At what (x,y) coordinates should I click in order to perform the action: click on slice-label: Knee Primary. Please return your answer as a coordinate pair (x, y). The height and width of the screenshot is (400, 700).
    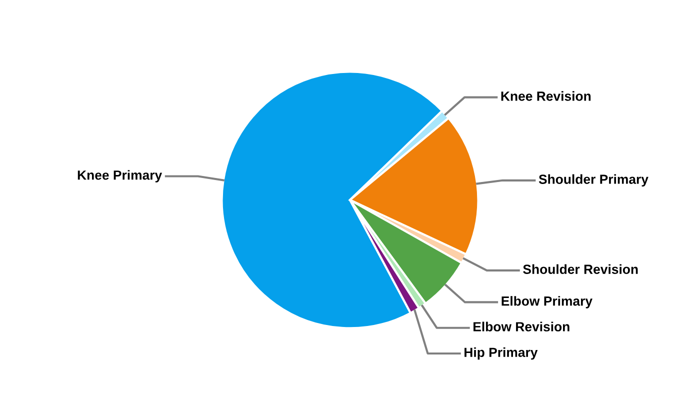
    Looking at the image, I should click on (120, 176).